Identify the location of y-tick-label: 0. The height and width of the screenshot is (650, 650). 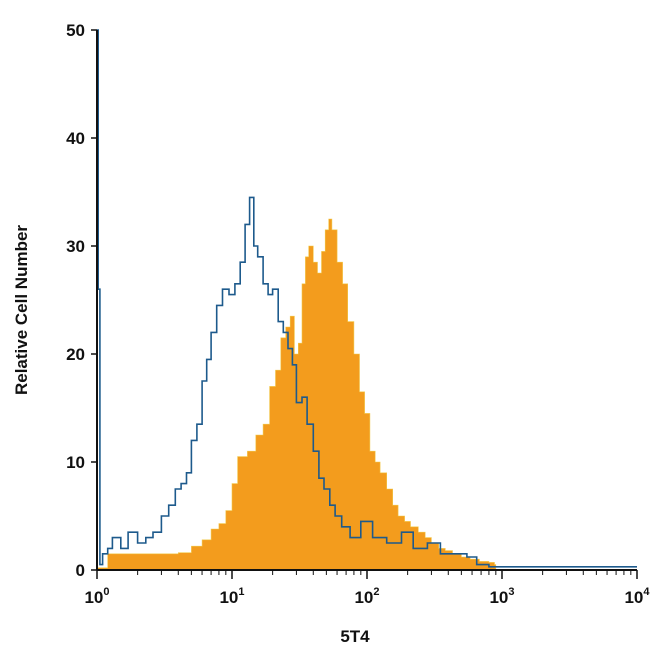
(80, 570).